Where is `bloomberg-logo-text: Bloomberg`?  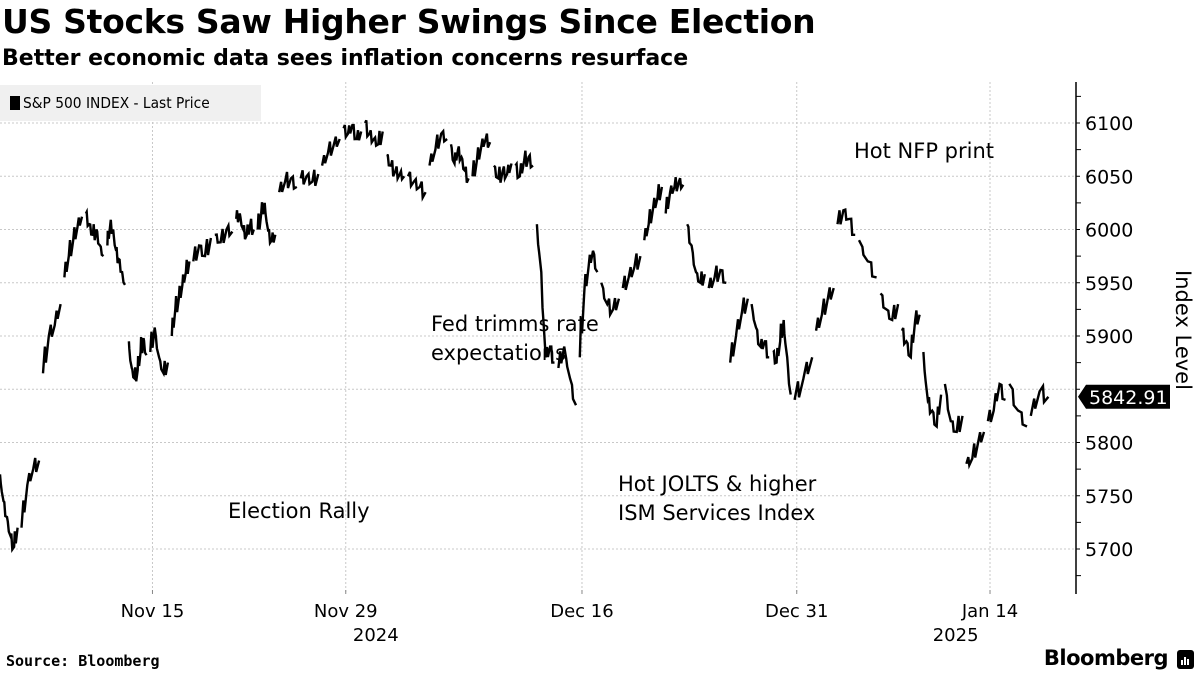
bloomberg-logo-text: Bloomberg is located at coordinates (1106, 658).